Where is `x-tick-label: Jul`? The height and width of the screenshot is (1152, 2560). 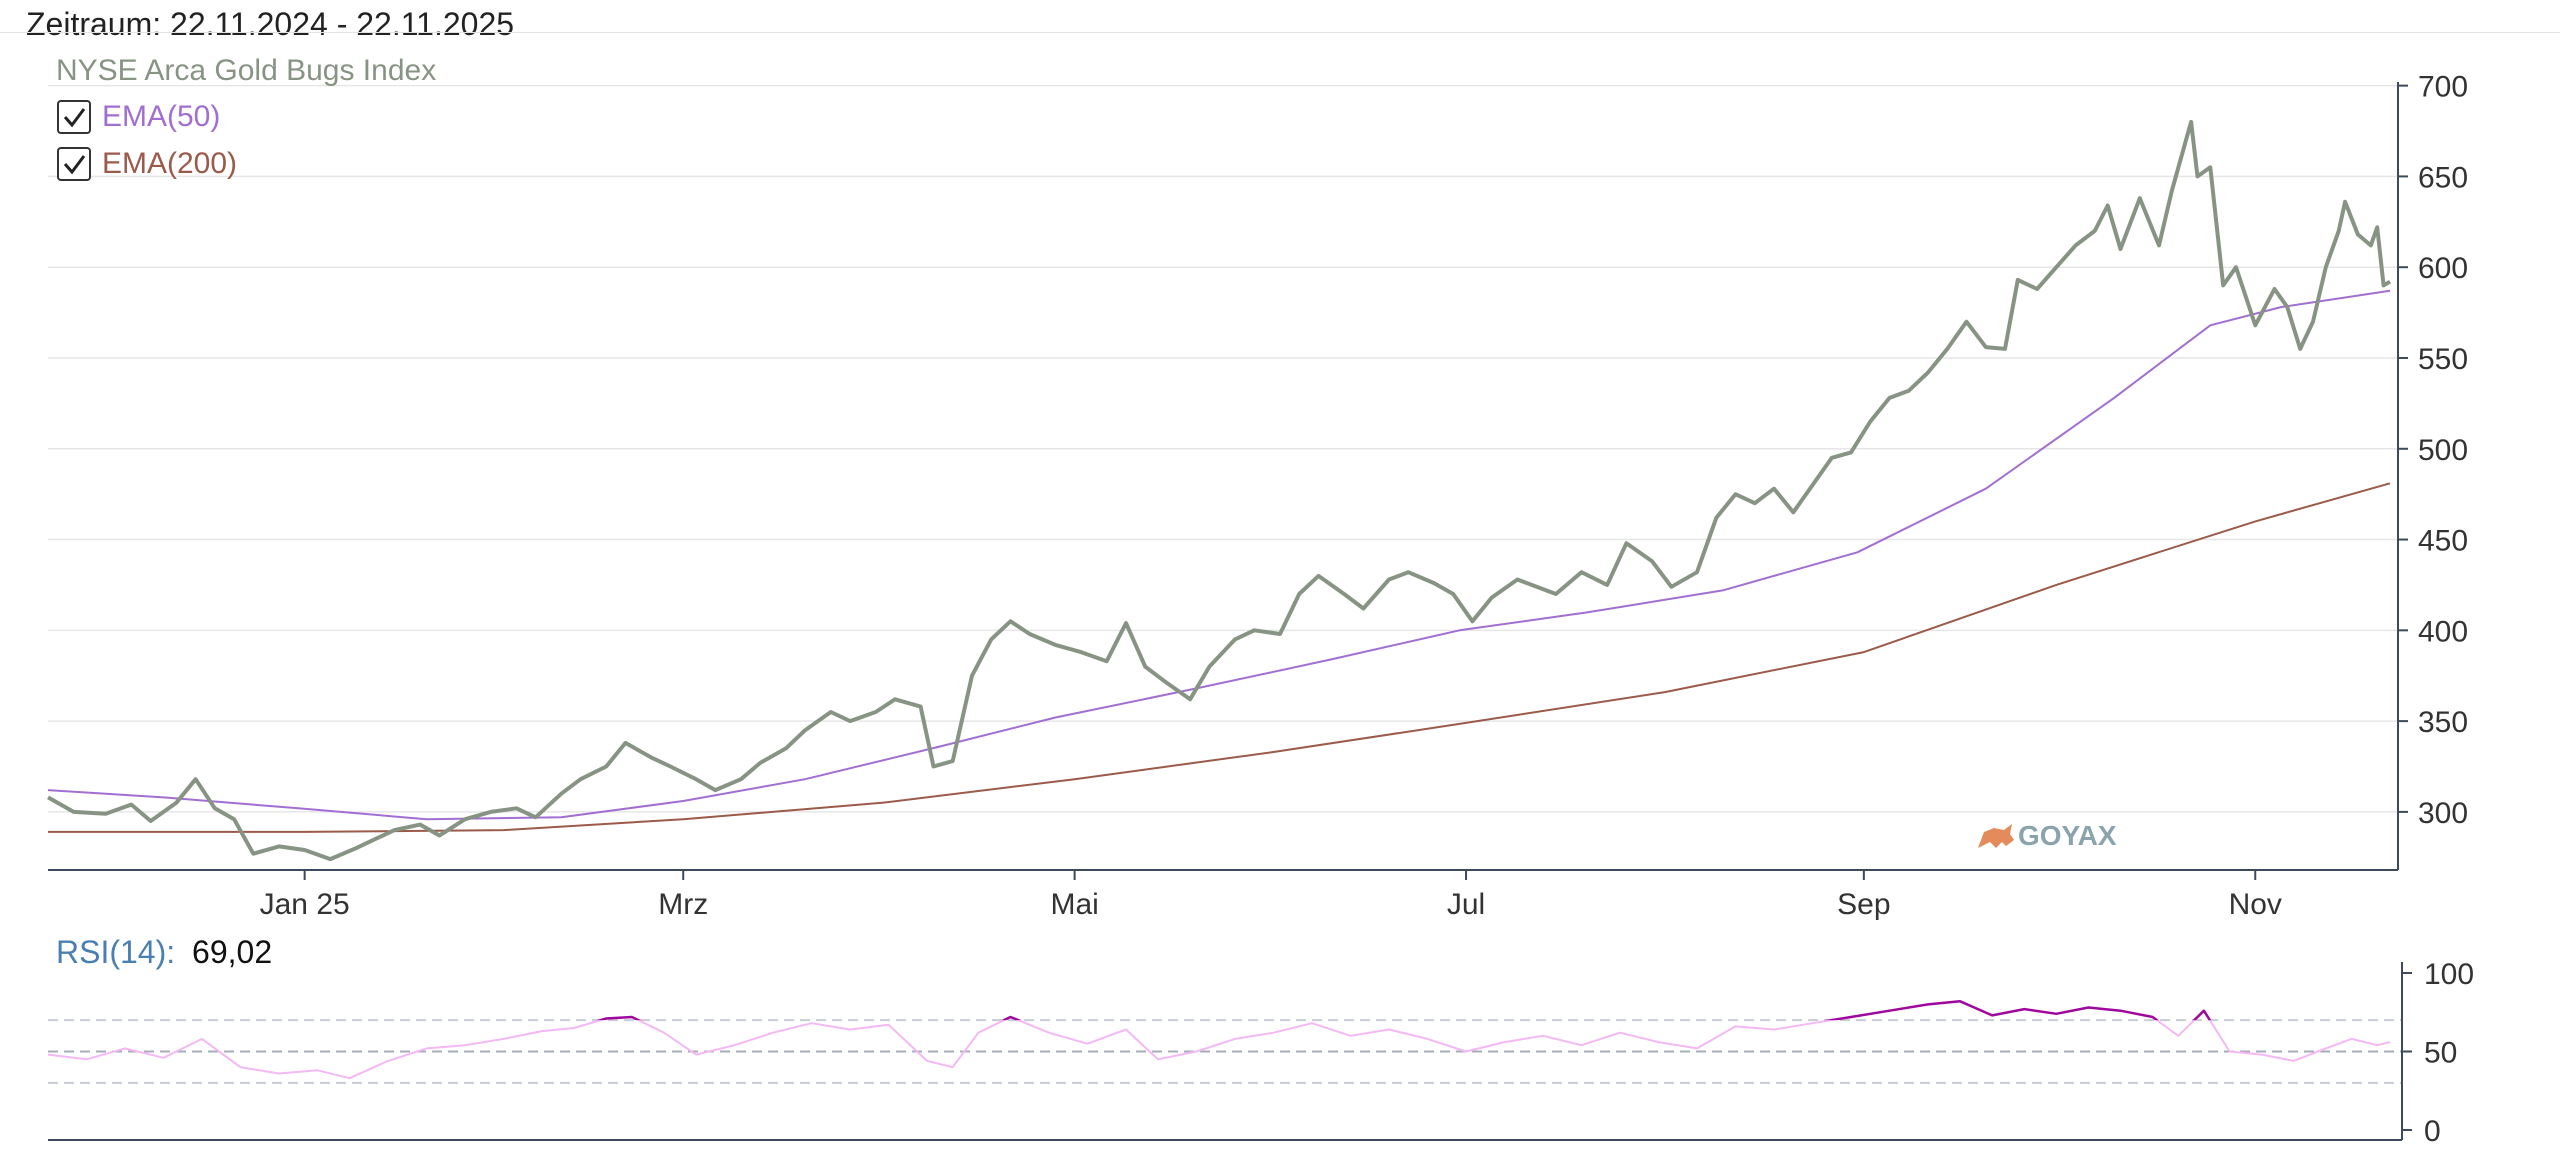
x-tick-label: Jul is located at coordinates (1466, 904).